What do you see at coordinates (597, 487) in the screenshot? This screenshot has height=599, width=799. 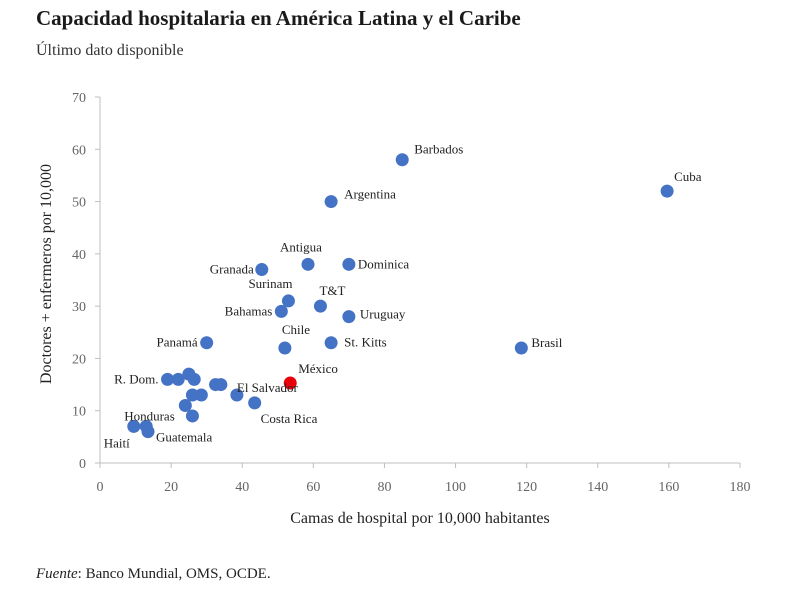 I see `x-tick-label: 140` at bounding box center [597, 487].